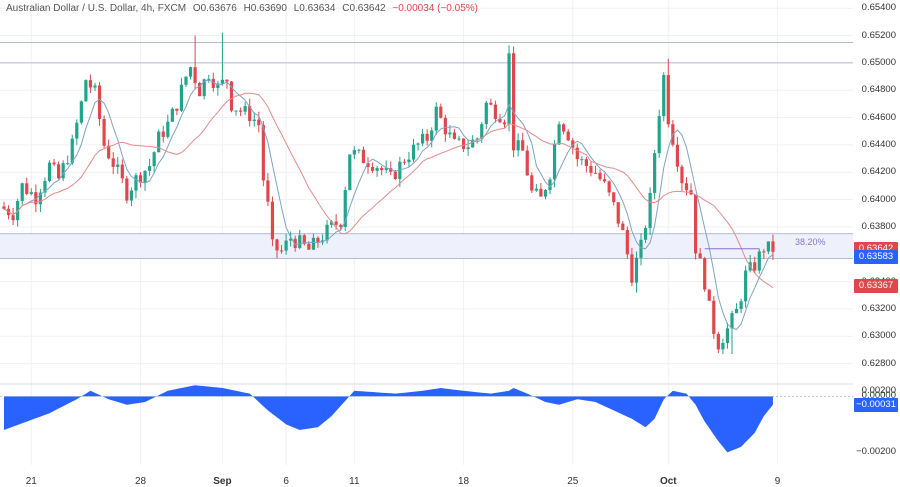 The width and height of the screenshot is (900, 487). Describe the element at coordinates (878, 199) in the screenshot. I see `price-tick-label: 0.64000` at that location.